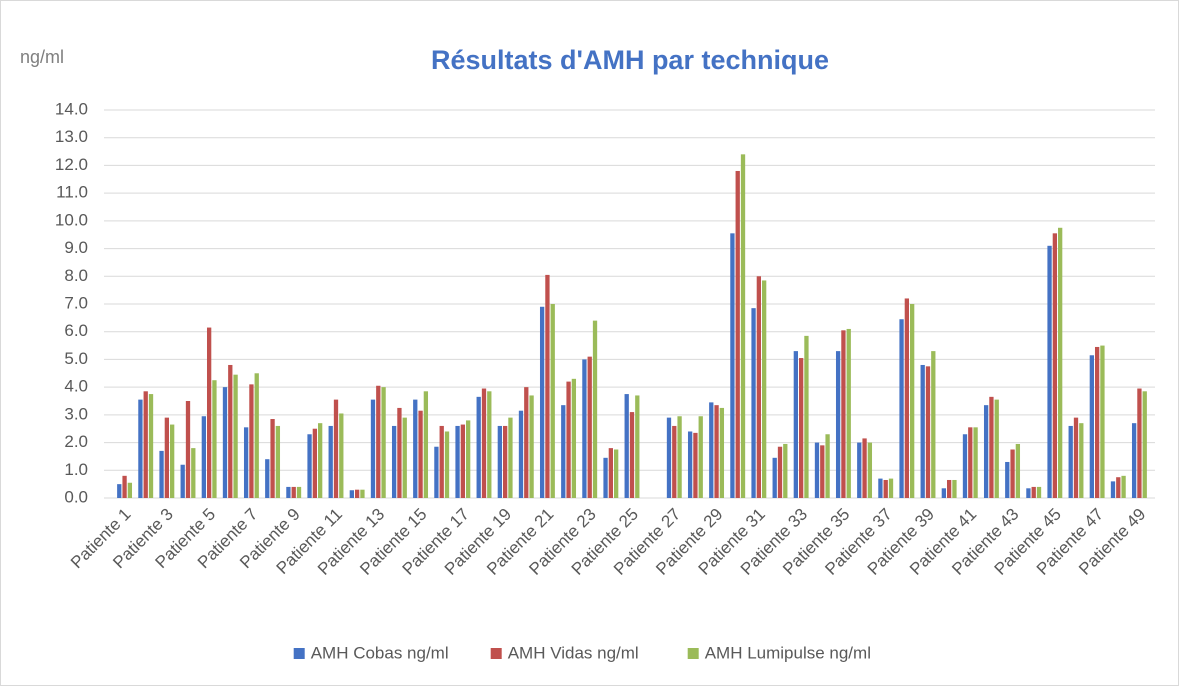 This screenshot has height=686, width=1179. Describe the element at coordinates (42, 57) in the screenshot. I see `y-axis-label: ng/ml` at that location.